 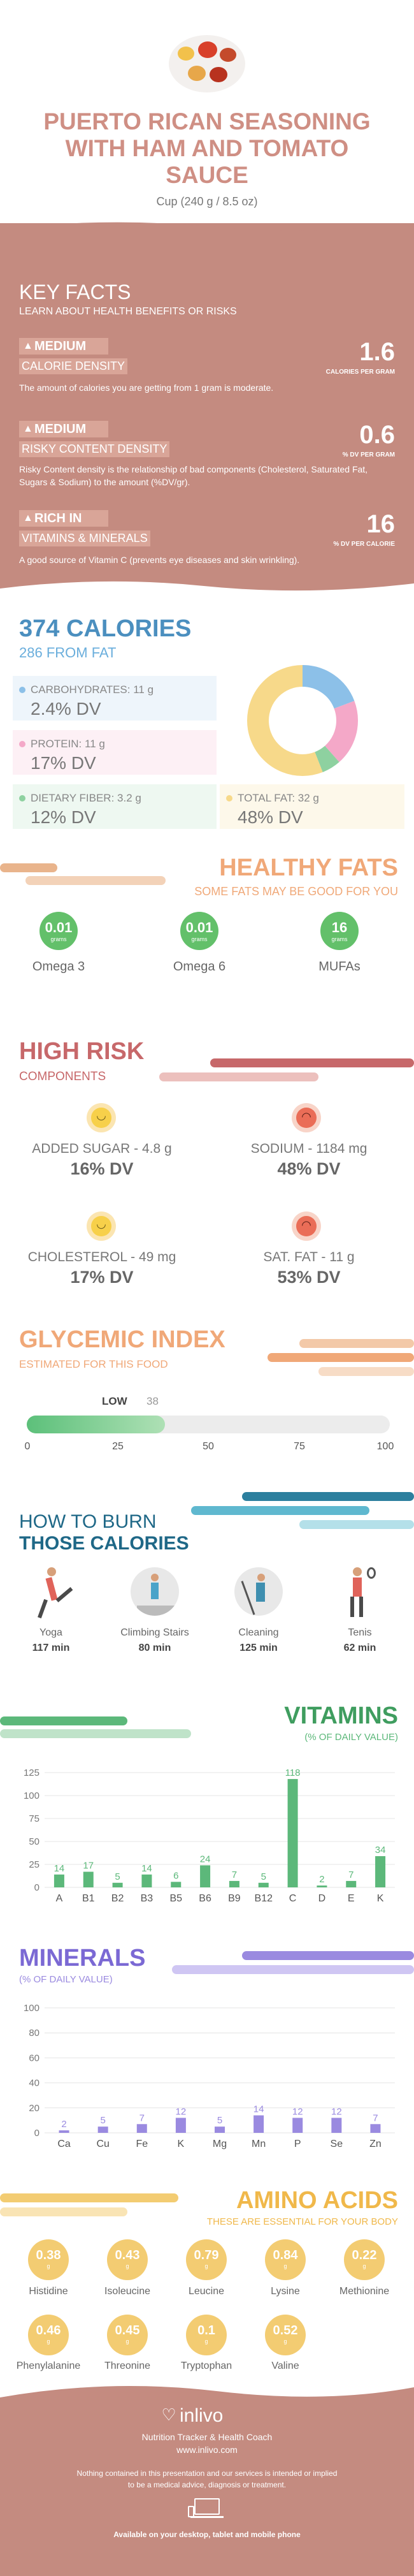 What do you see at coordinates (296, 891) in the screenshot?
I see `healthy-fats-subtitle: SOME FATS MAY BE GOOD FOR YOU` at bounding box center [296, 891].